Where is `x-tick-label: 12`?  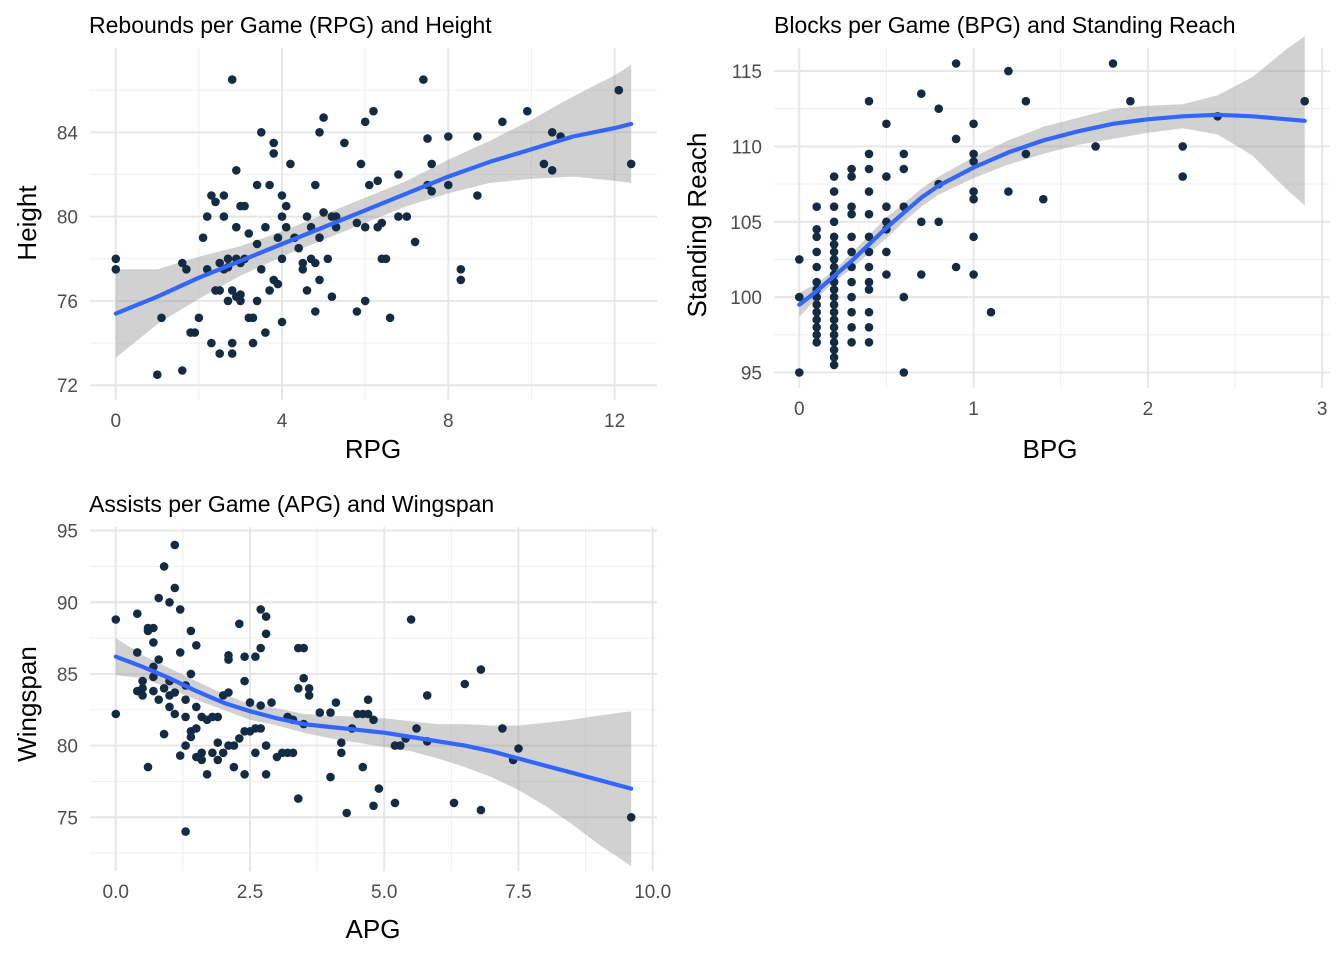 x-tick-label: 12 is located at coordinates (614, 421).